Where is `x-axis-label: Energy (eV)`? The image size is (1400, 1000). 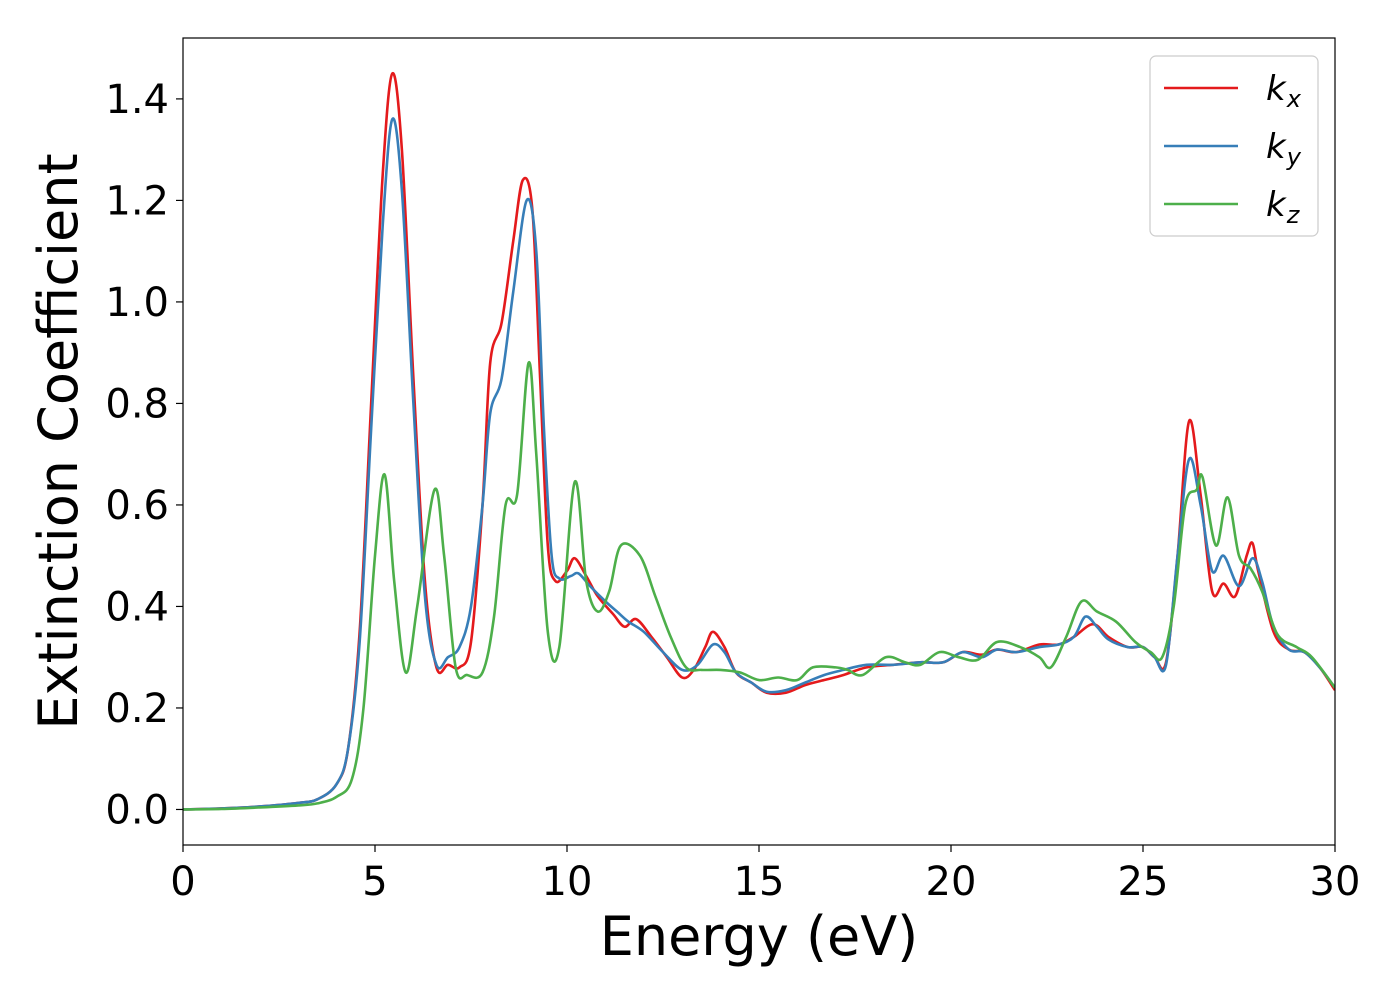 x-axis-label: Energy (eV) is located at coordinates (759, 936).